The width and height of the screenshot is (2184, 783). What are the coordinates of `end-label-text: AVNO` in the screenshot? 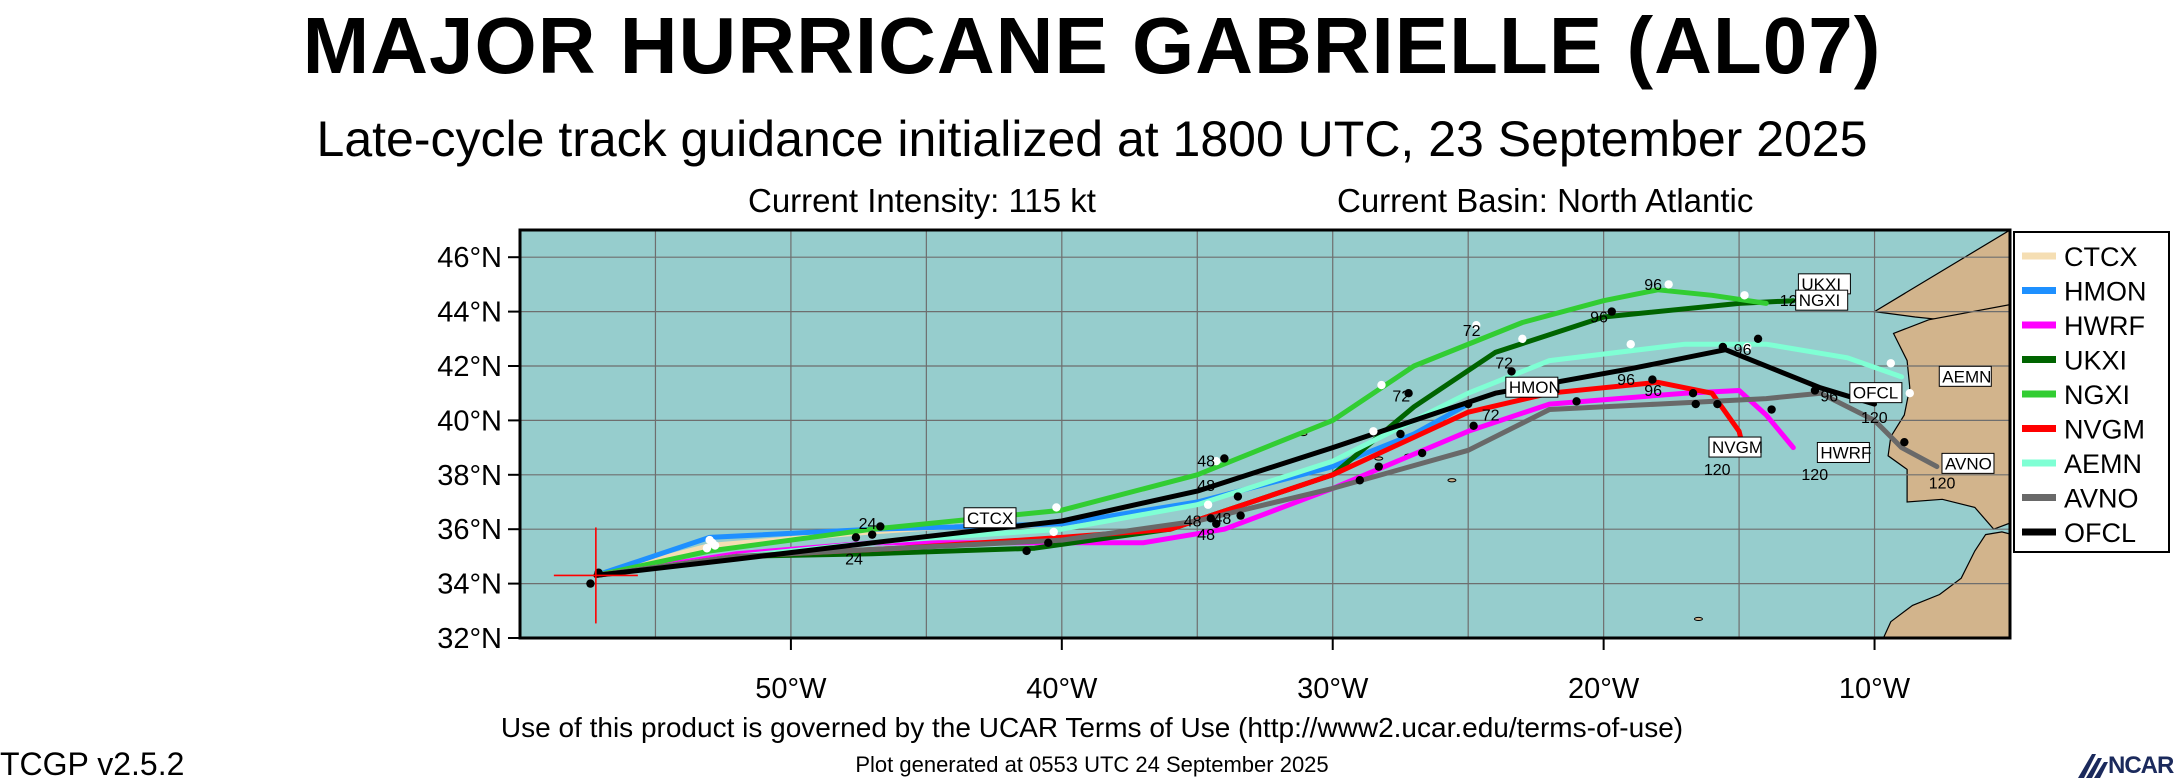 It's located at (1968, 463).